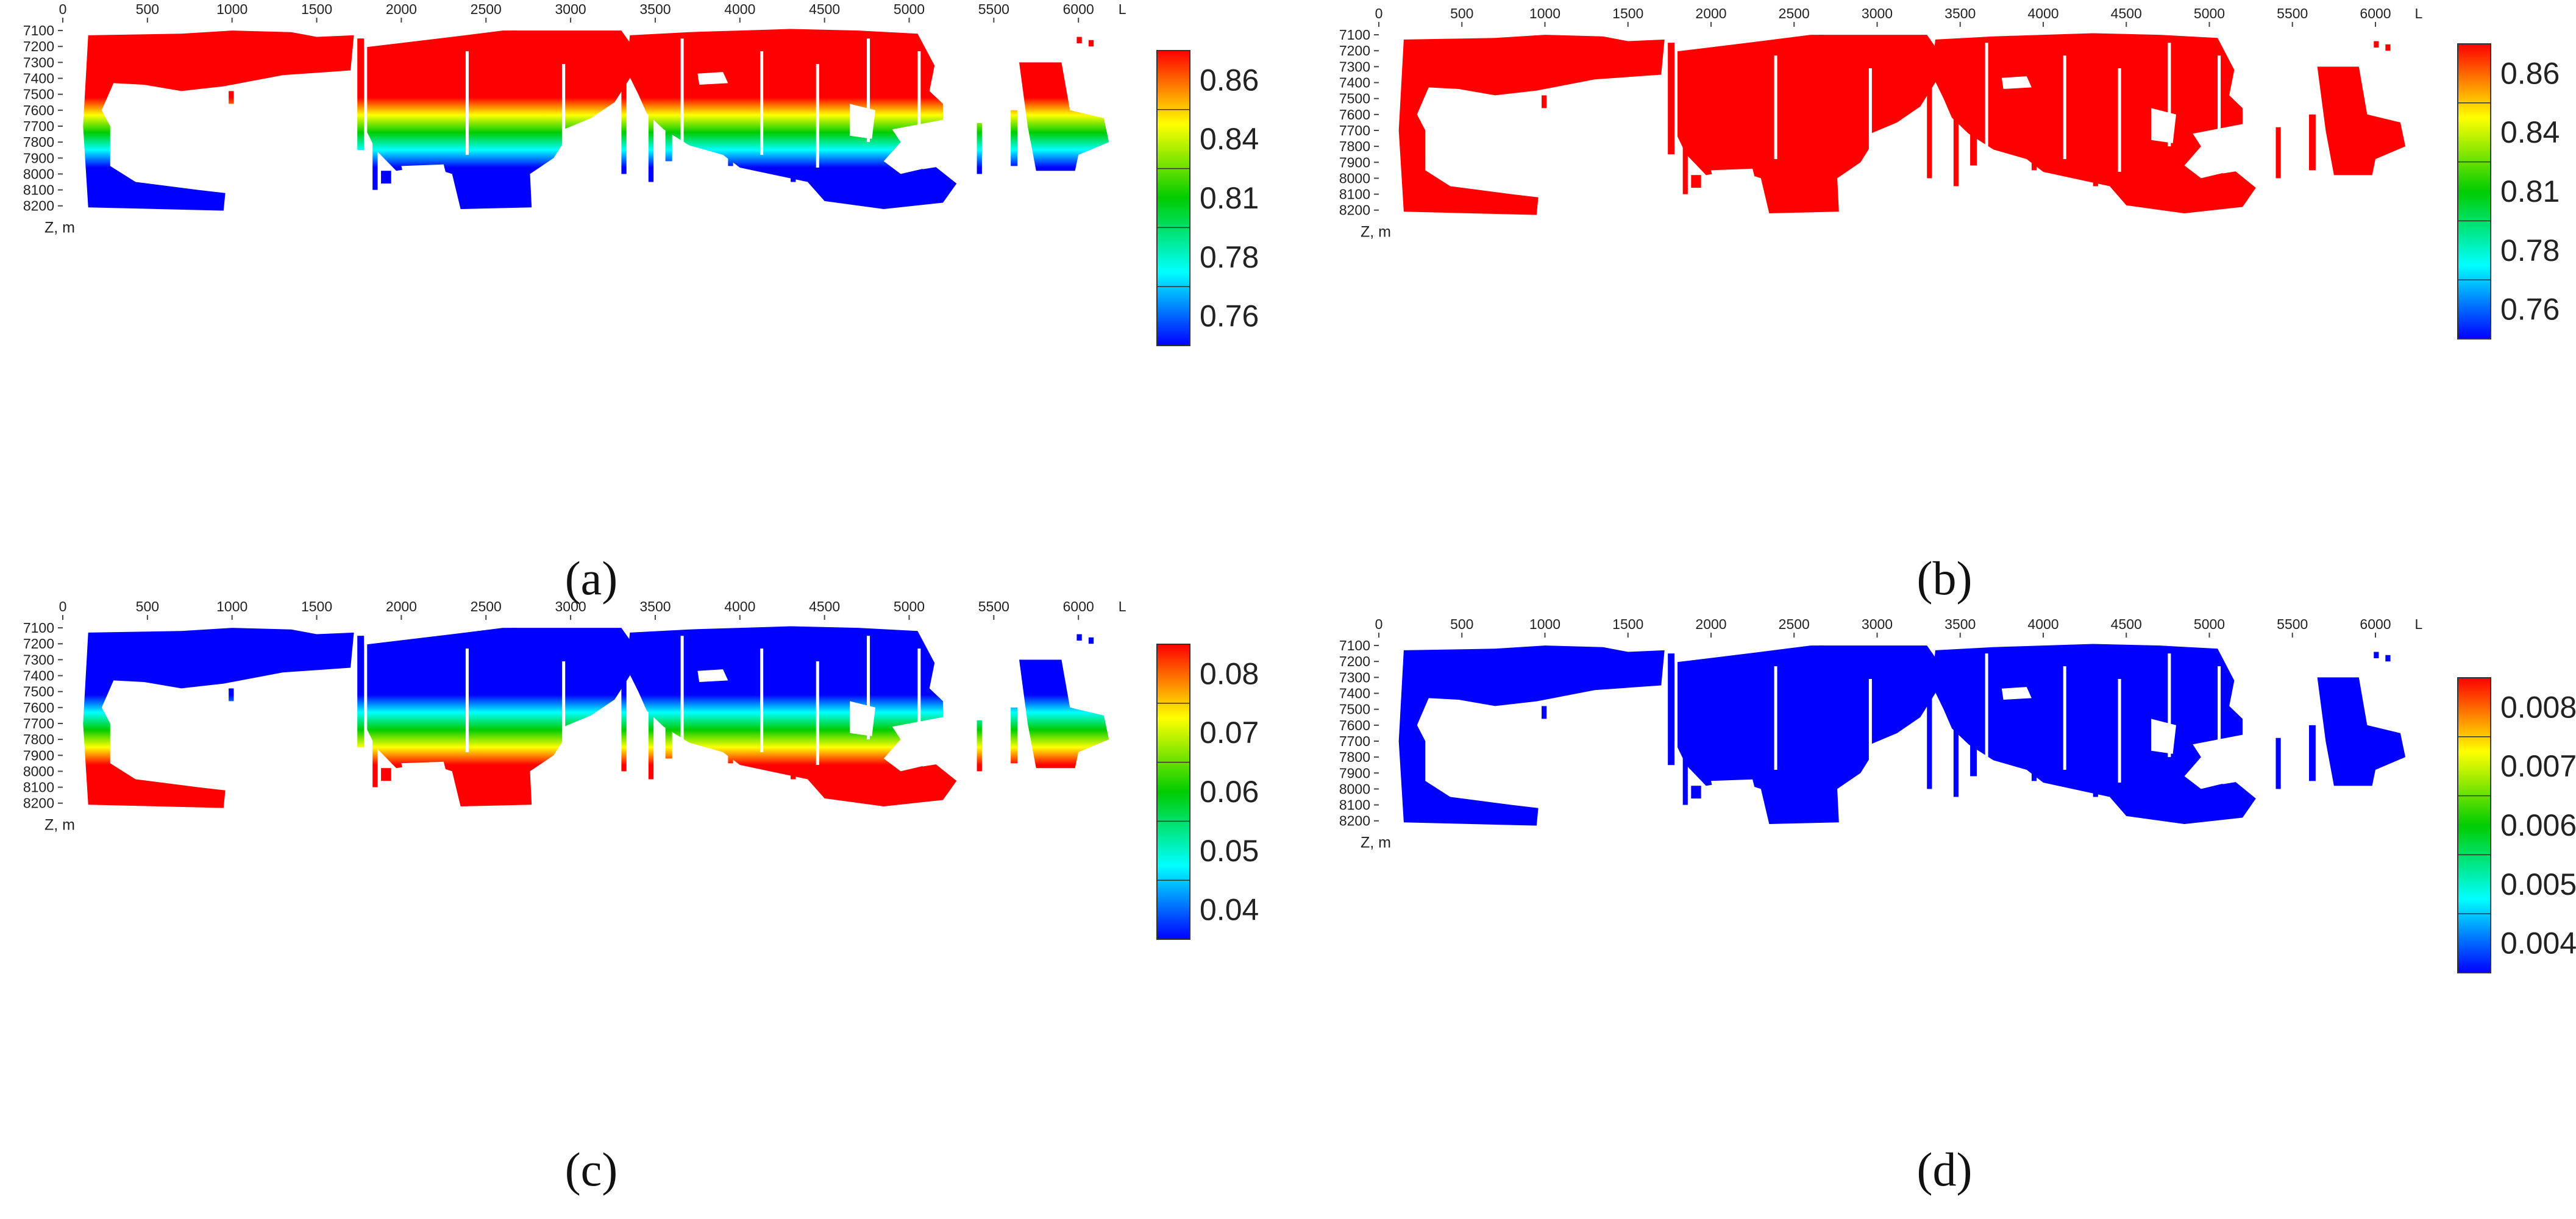 This screenshot has width=2576, height=1219. What do you see at coordinates (63, 9) in the screenshot?
I see `panel-a-x-tick-label: 0` at bounding box center [63, 9].